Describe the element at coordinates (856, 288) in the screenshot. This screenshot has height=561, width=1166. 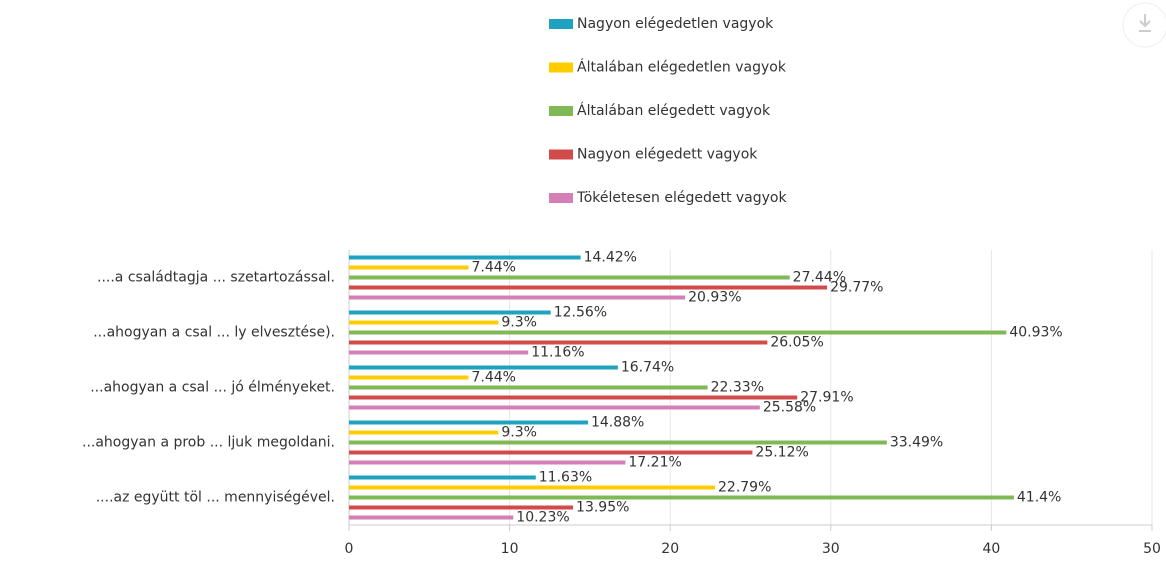
I see `data-label: 29.77%` at that location.